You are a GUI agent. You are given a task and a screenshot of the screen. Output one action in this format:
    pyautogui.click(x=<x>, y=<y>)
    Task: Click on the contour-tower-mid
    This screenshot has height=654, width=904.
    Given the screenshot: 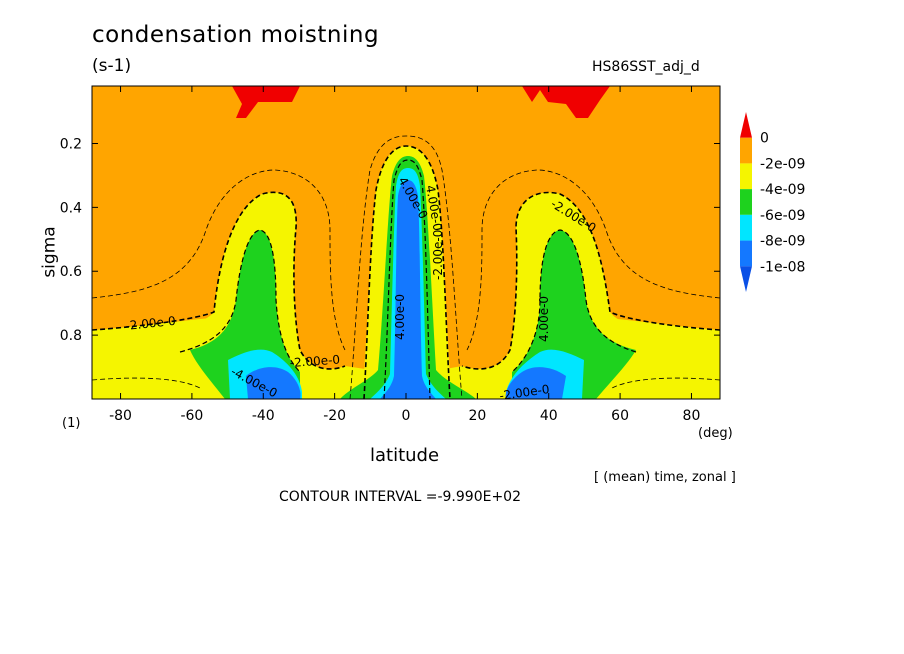 What is the action you would take?
    pyautogui.click(x=407, y=272)
    